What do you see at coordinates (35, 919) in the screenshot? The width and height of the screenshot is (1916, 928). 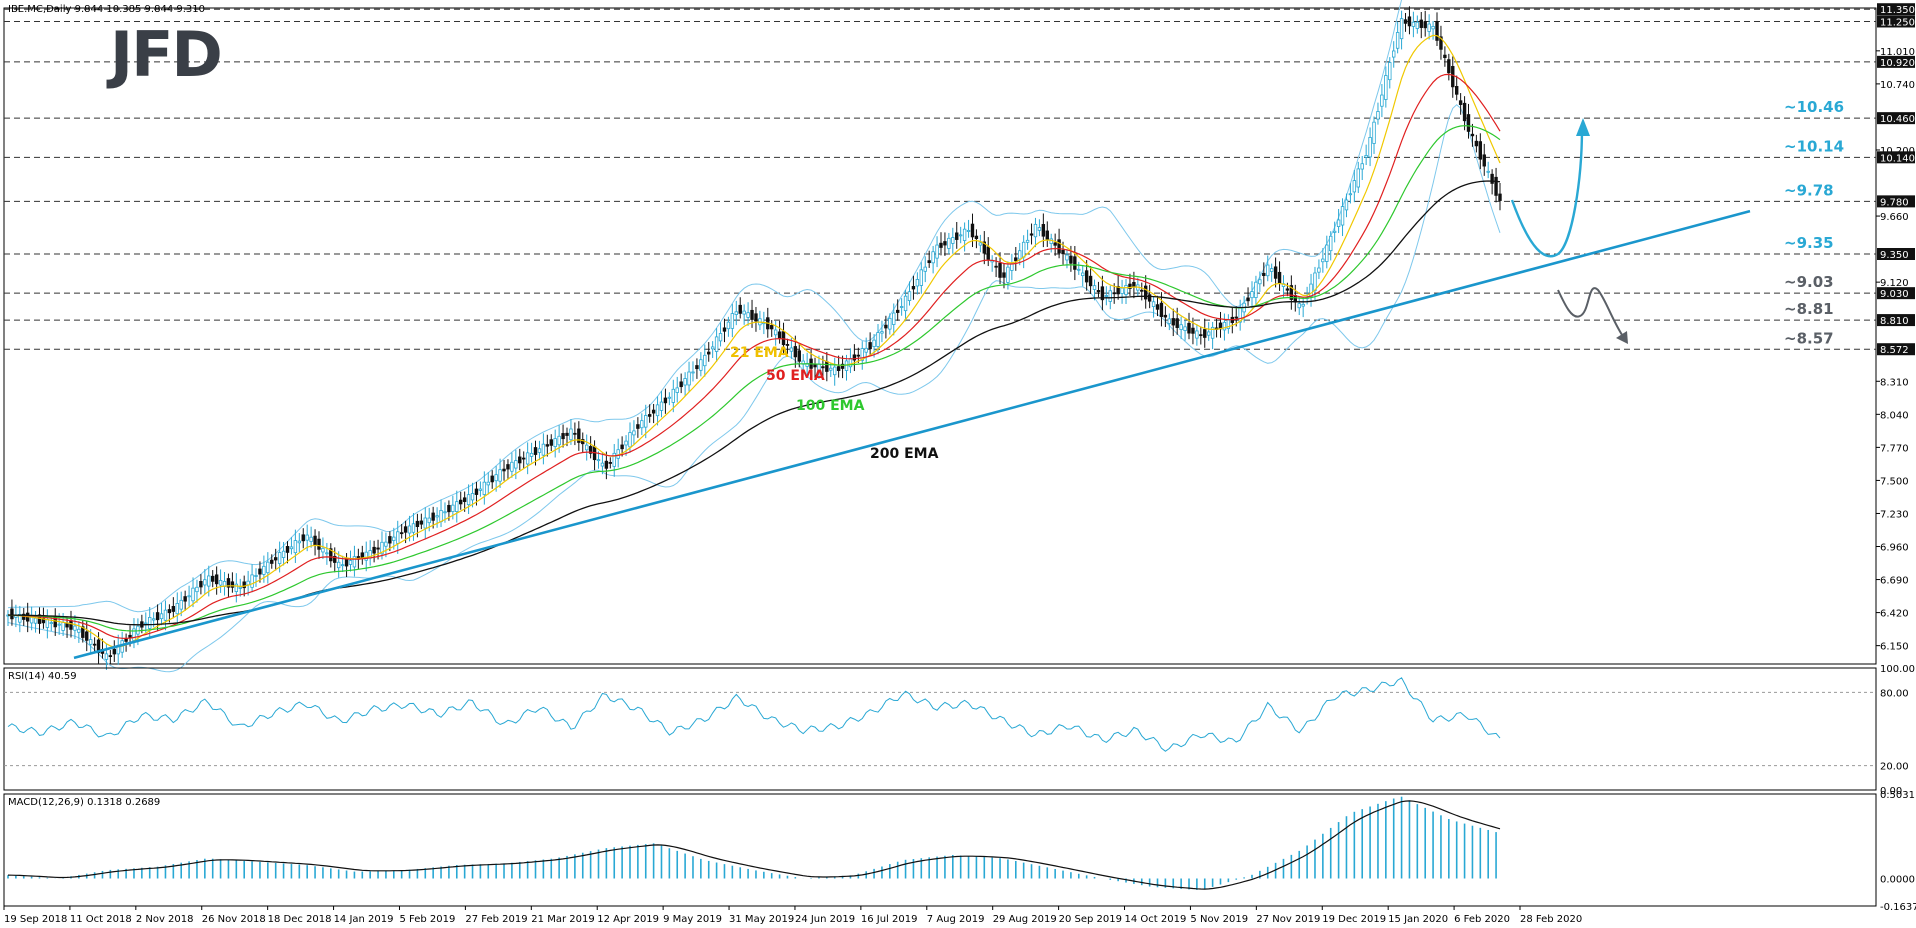 I see `date-tick-label: 19 Sep 2018` at bounding box center [35, 919].